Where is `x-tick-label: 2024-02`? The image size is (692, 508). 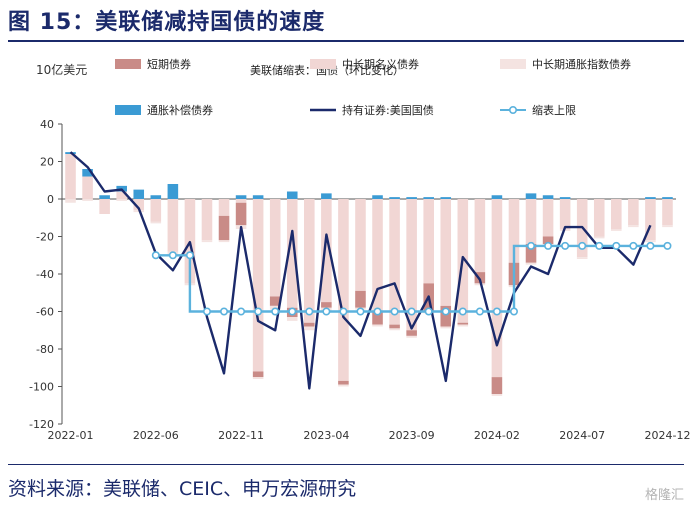 x-tick-label: 2024-02 is located at coordinates (497, 435).